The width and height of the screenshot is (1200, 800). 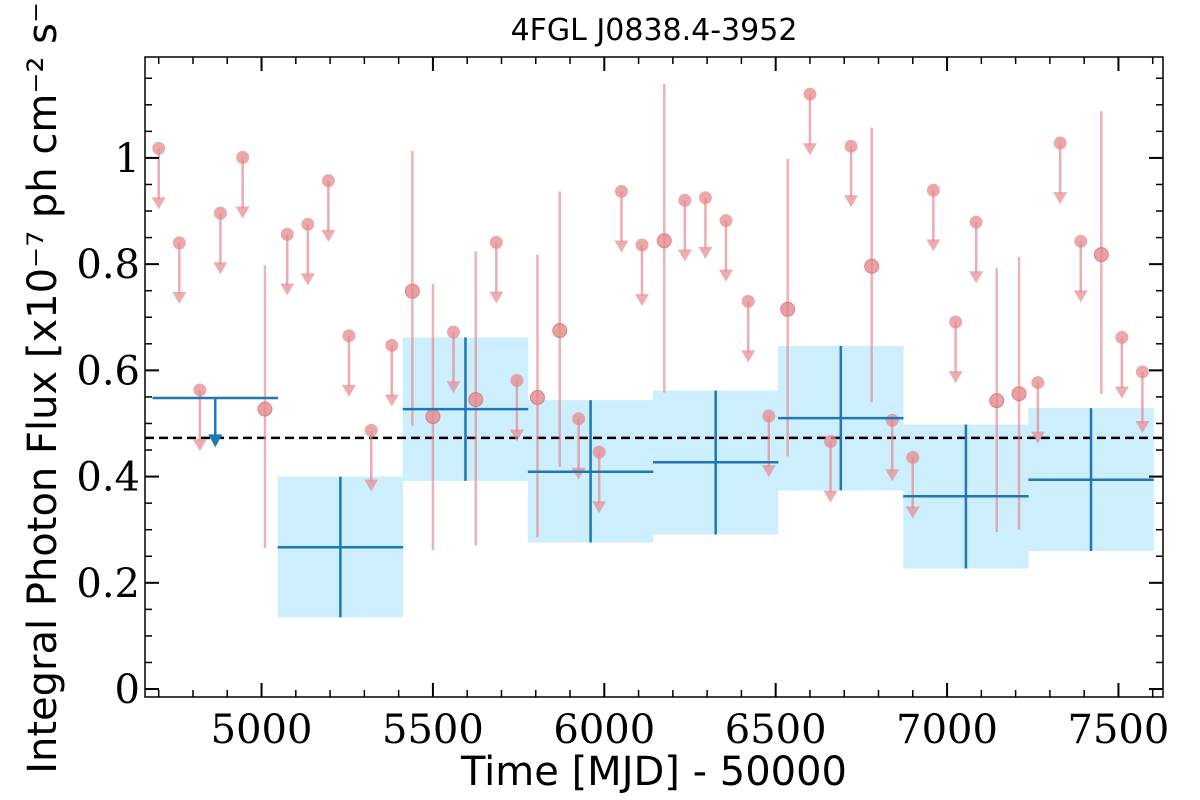 What do you see at coordinates (947, 730) in the screenshot?
I see `x-tick-label: 7000` at bounding box center [947, 730].